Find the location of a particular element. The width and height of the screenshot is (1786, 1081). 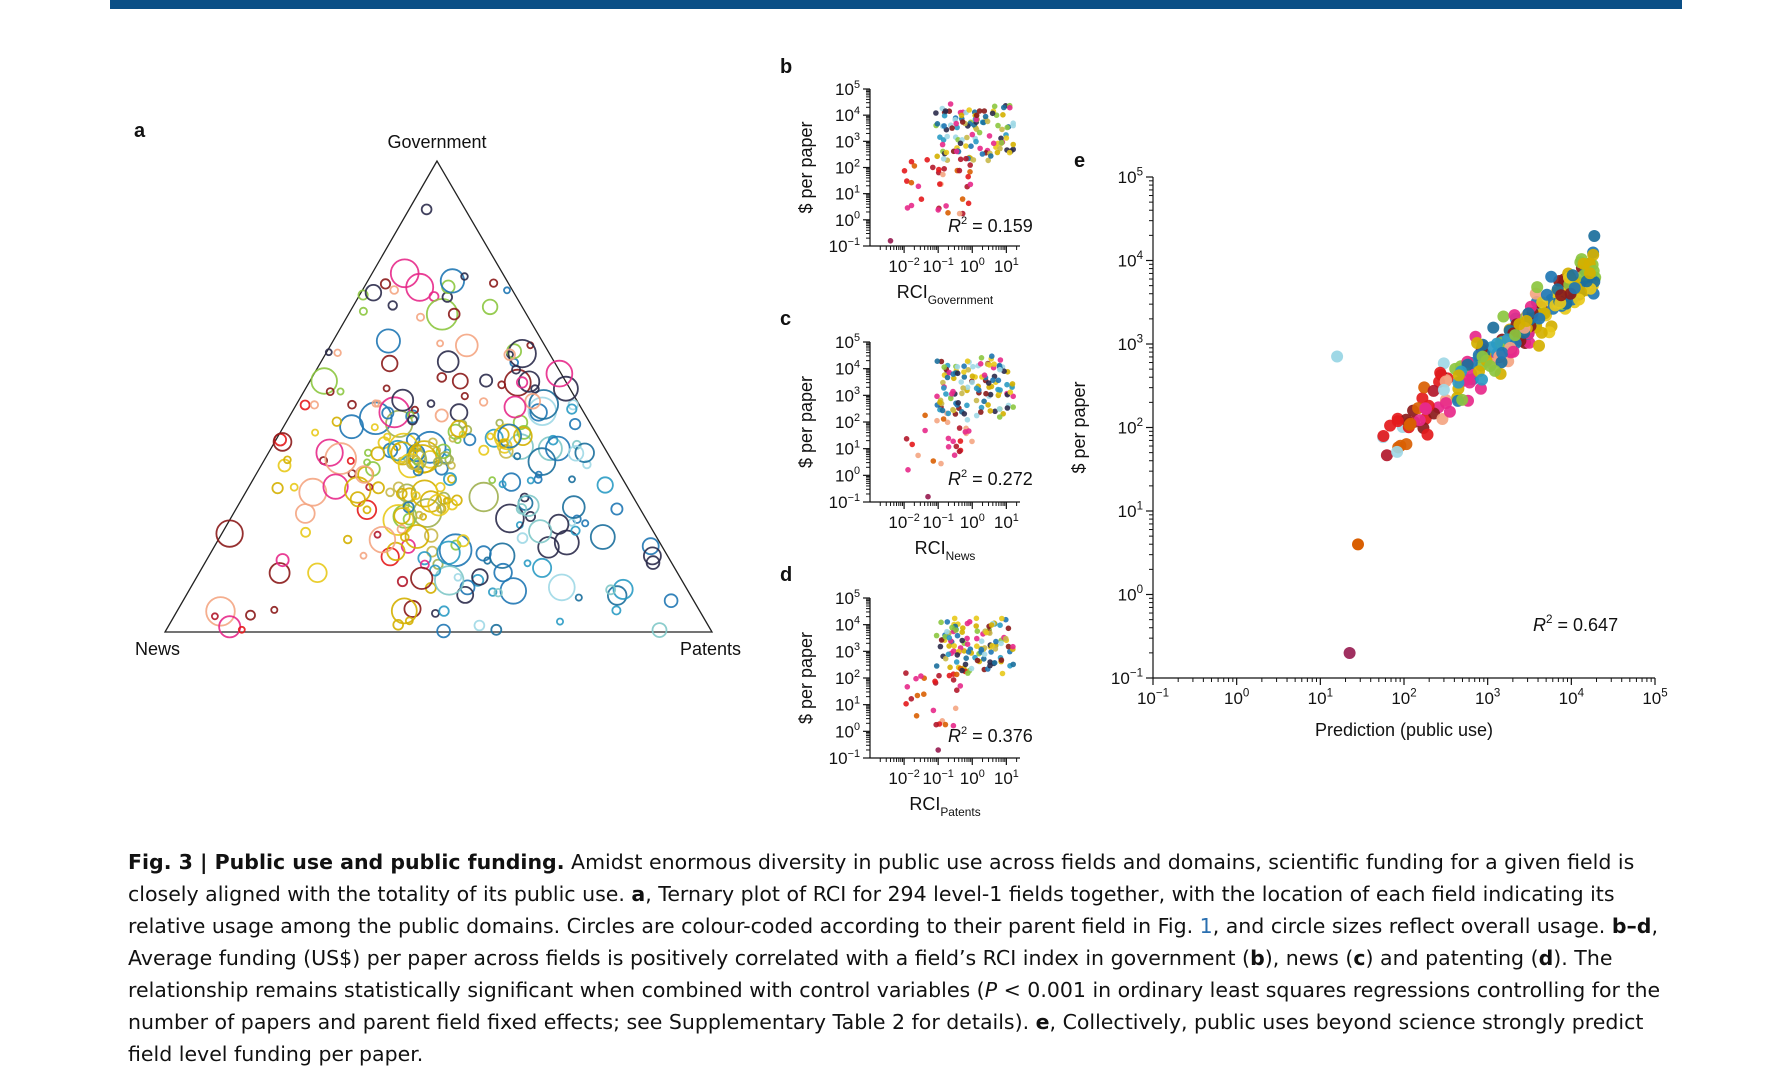

tick-exponent: −2 is located at coordinates (913, 518).